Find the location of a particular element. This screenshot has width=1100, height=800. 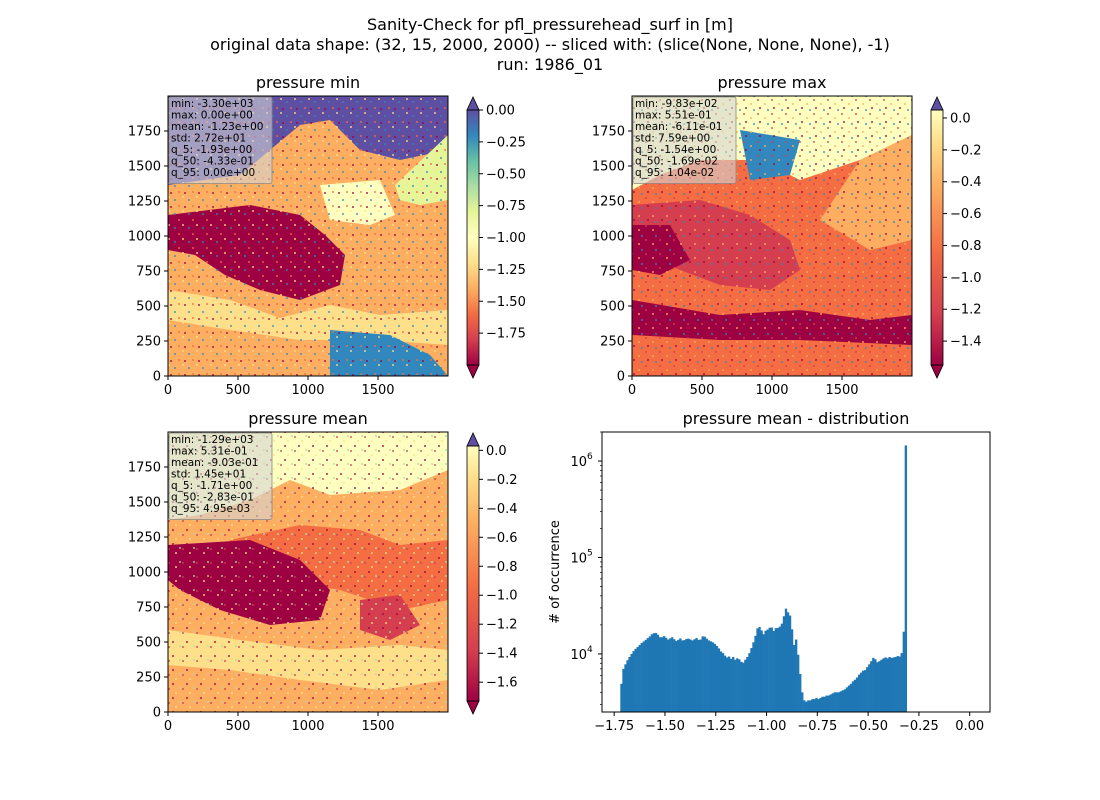

colorbar-tick-label: −0.8 is located at coordinates (966, 246).